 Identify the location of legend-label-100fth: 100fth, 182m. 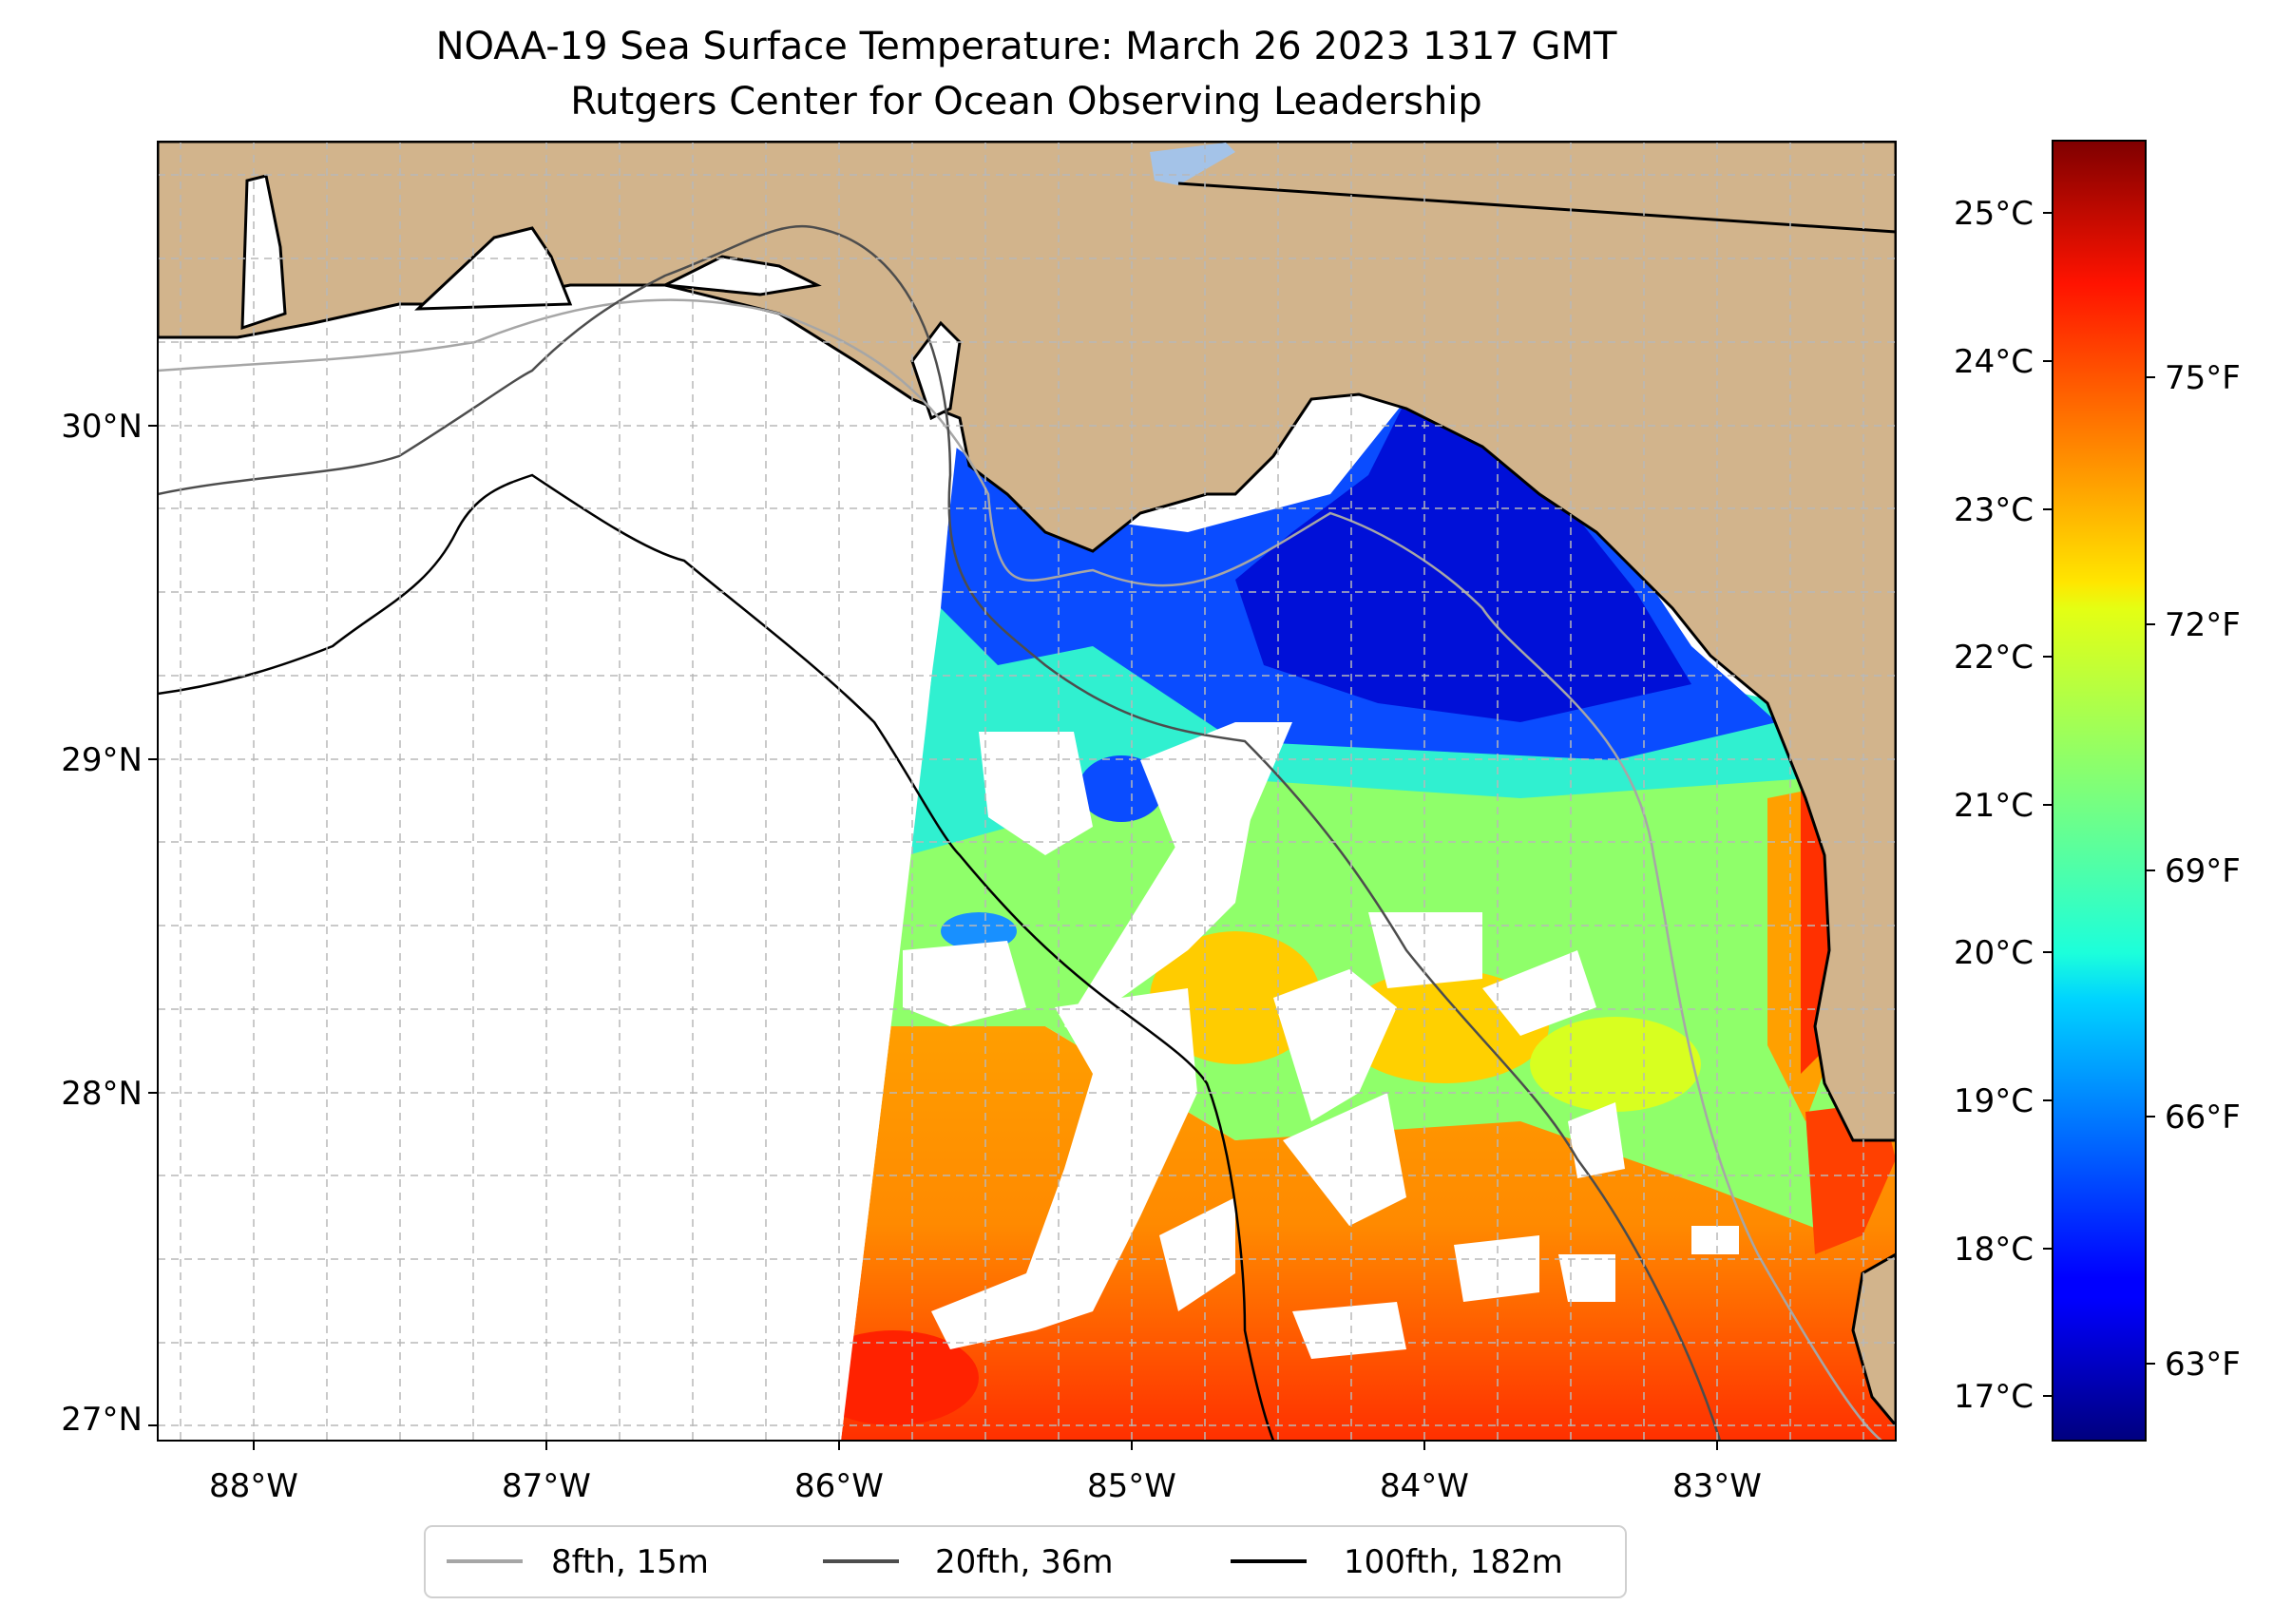
(1453, 1562).